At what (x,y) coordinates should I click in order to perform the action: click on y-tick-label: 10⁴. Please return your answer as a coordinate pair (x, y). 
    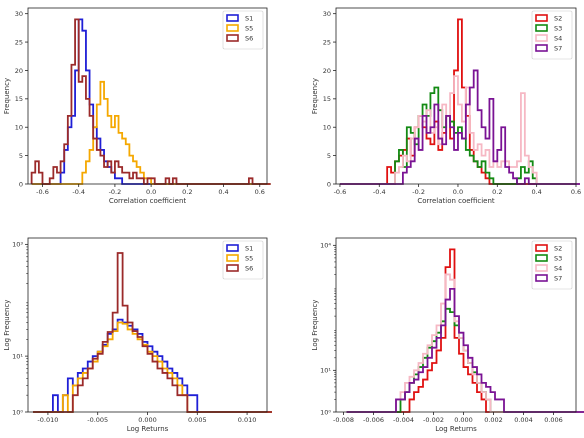
    Looking at the image, I should click on (325, 246).